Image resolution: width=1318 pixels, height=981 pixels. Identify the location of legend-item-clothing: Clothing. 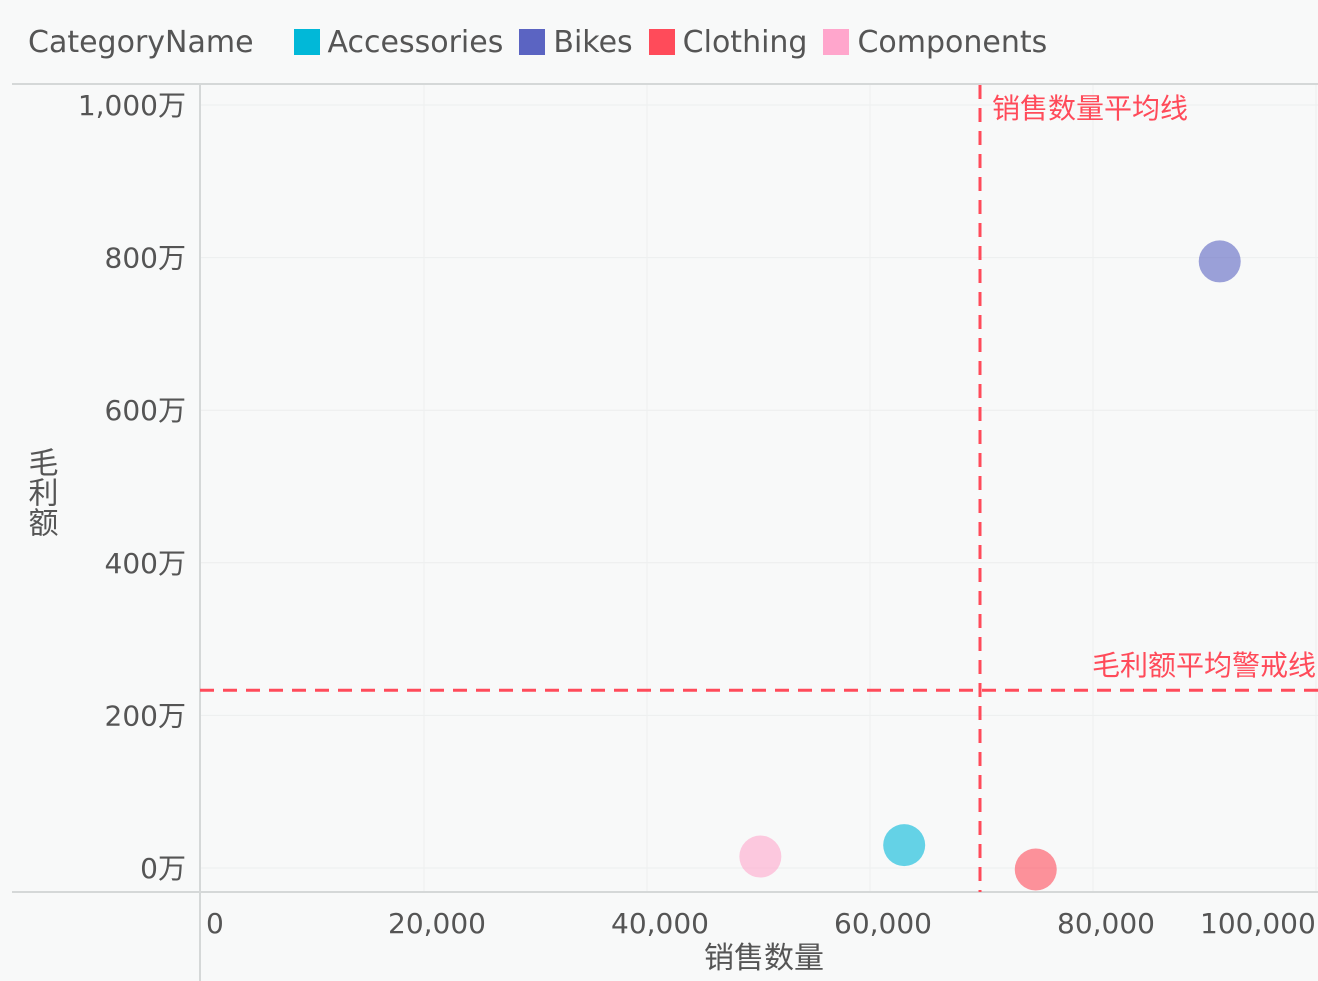
(728, 42).